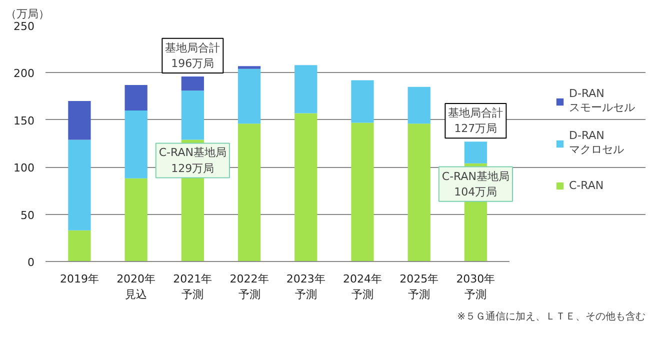 The height and width of the screenshot is (352, 660). What do you see at coordinates (192, 160) in the screenshot?
I see `annotation: C-RAN基地局129万局` at bounding box center [192, 160].